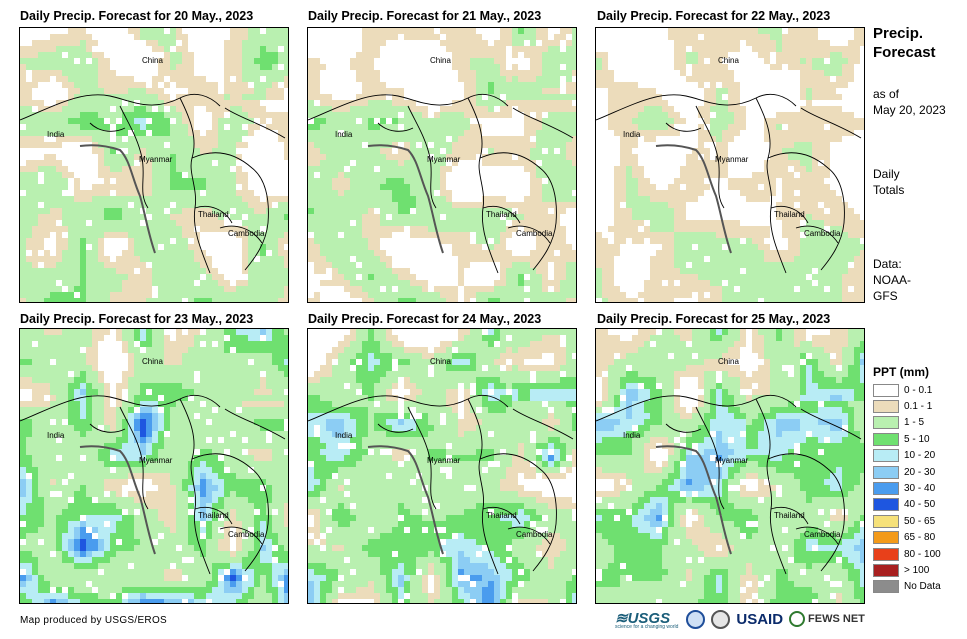 This screenshot has height=639, width=967. Describe the element at coordinates (137, 319) in the screenshot. I see `panel-title-4: Daily Precip. Forecast for 23 May., 2023` at that location.